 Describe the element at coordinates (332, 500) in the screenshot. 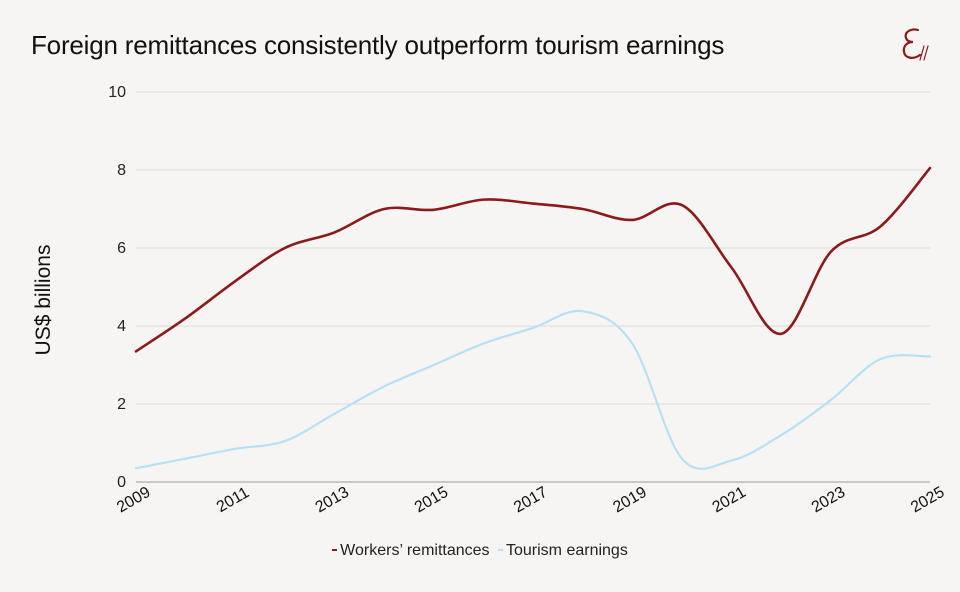

I see `x-tick-label: 2013` at that location.